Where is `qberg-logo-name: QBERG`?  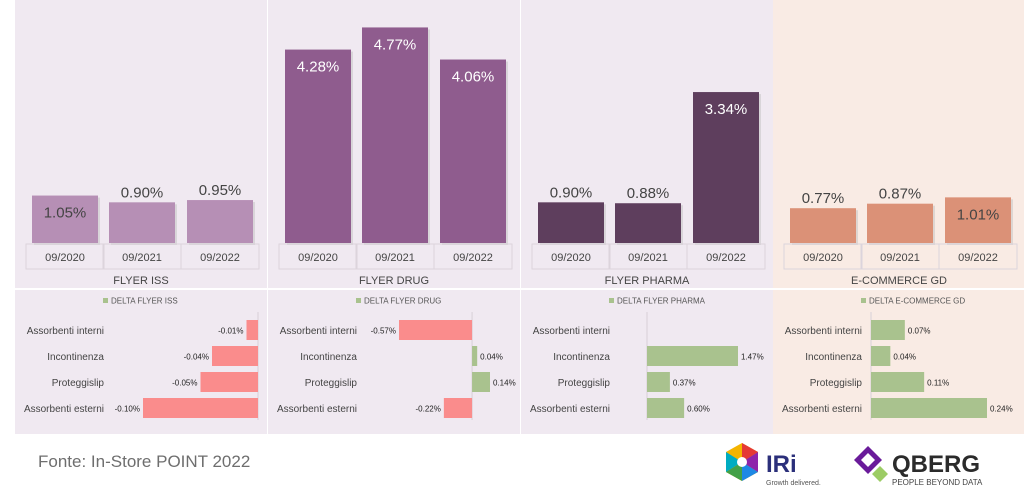 qberg-logo-name: QBERG is located at coordinates (936, 464).